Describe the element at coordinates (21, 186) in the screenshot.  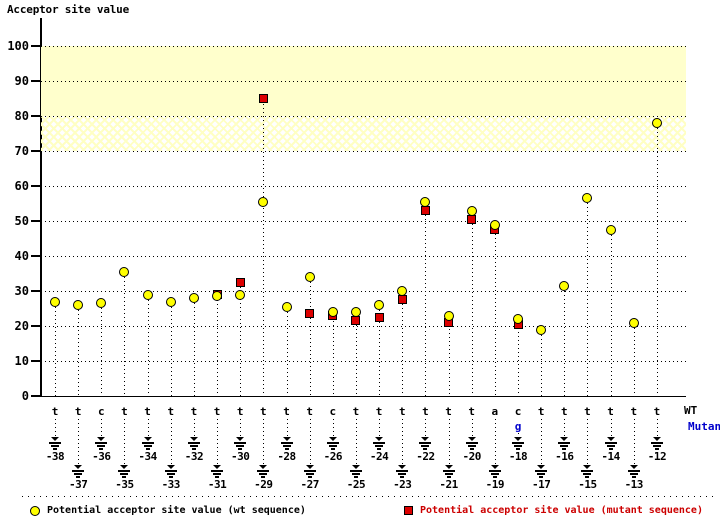
I see `y-tick-label-60: 60` at that location.